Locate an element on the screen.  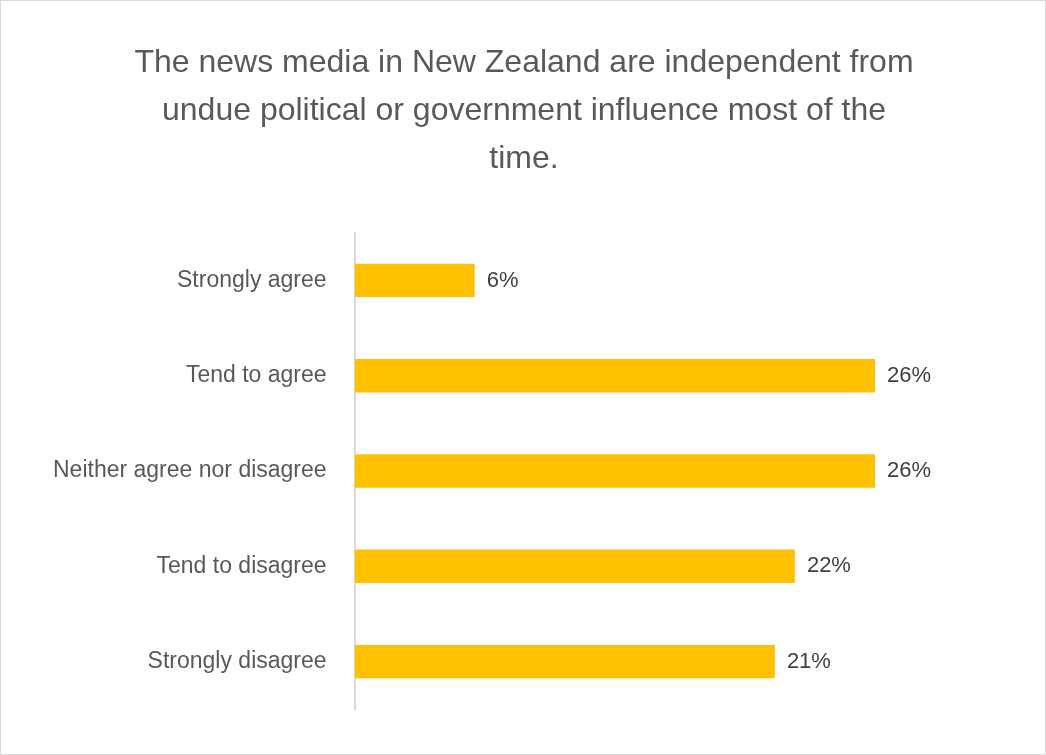
y-tick-label: Neither agree nor disagree is located at coordinates (190, 469).